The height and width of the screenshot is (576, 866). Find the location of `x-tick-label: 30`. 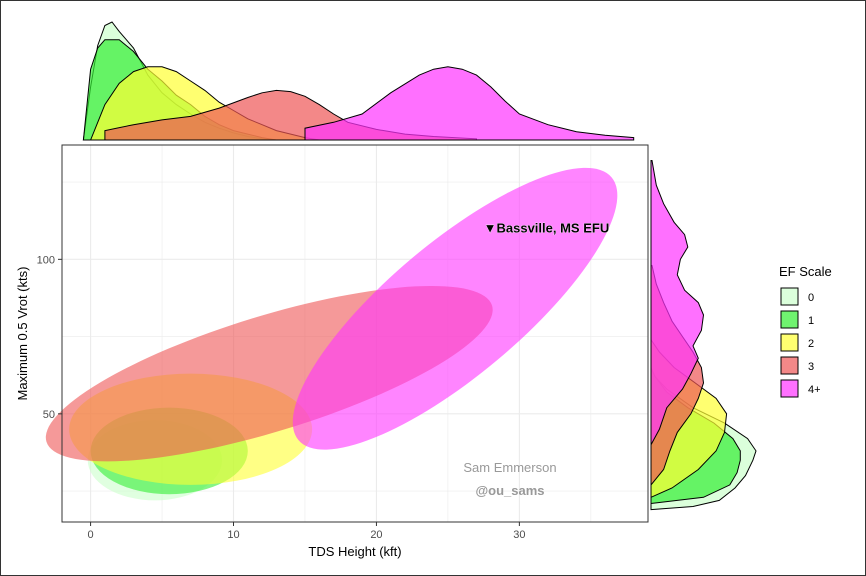

x-tick-label: 30 is located at coordinates (519, 535).